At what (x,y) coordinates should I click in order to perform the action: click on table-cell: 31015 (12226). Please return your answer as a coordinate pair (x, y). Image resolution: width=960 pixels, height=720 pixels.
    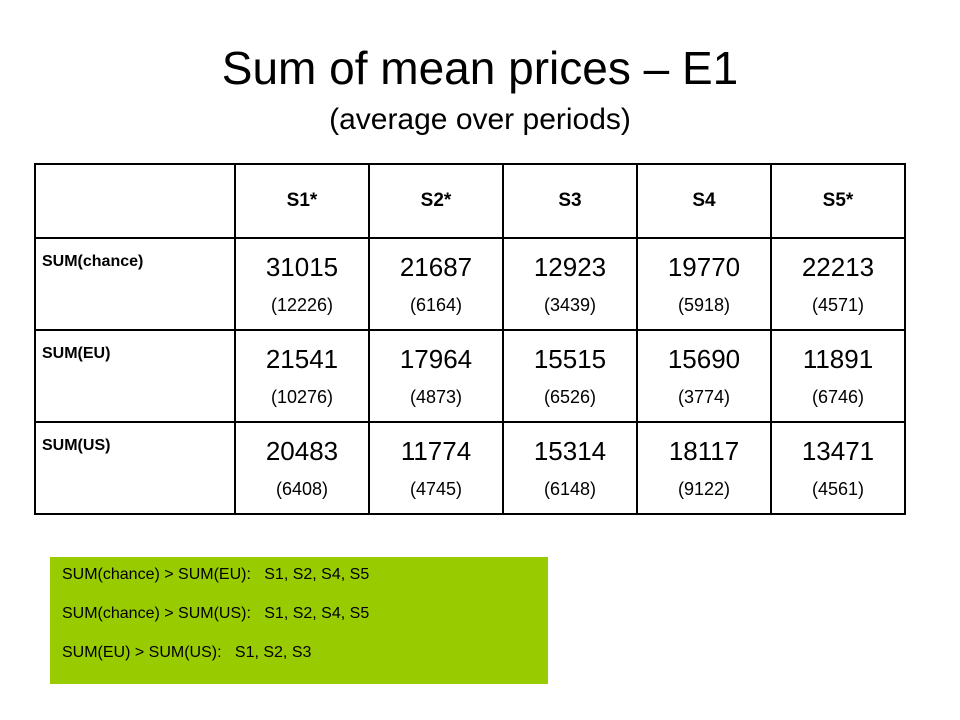
    Looking at the image, I should click on (302, 284).